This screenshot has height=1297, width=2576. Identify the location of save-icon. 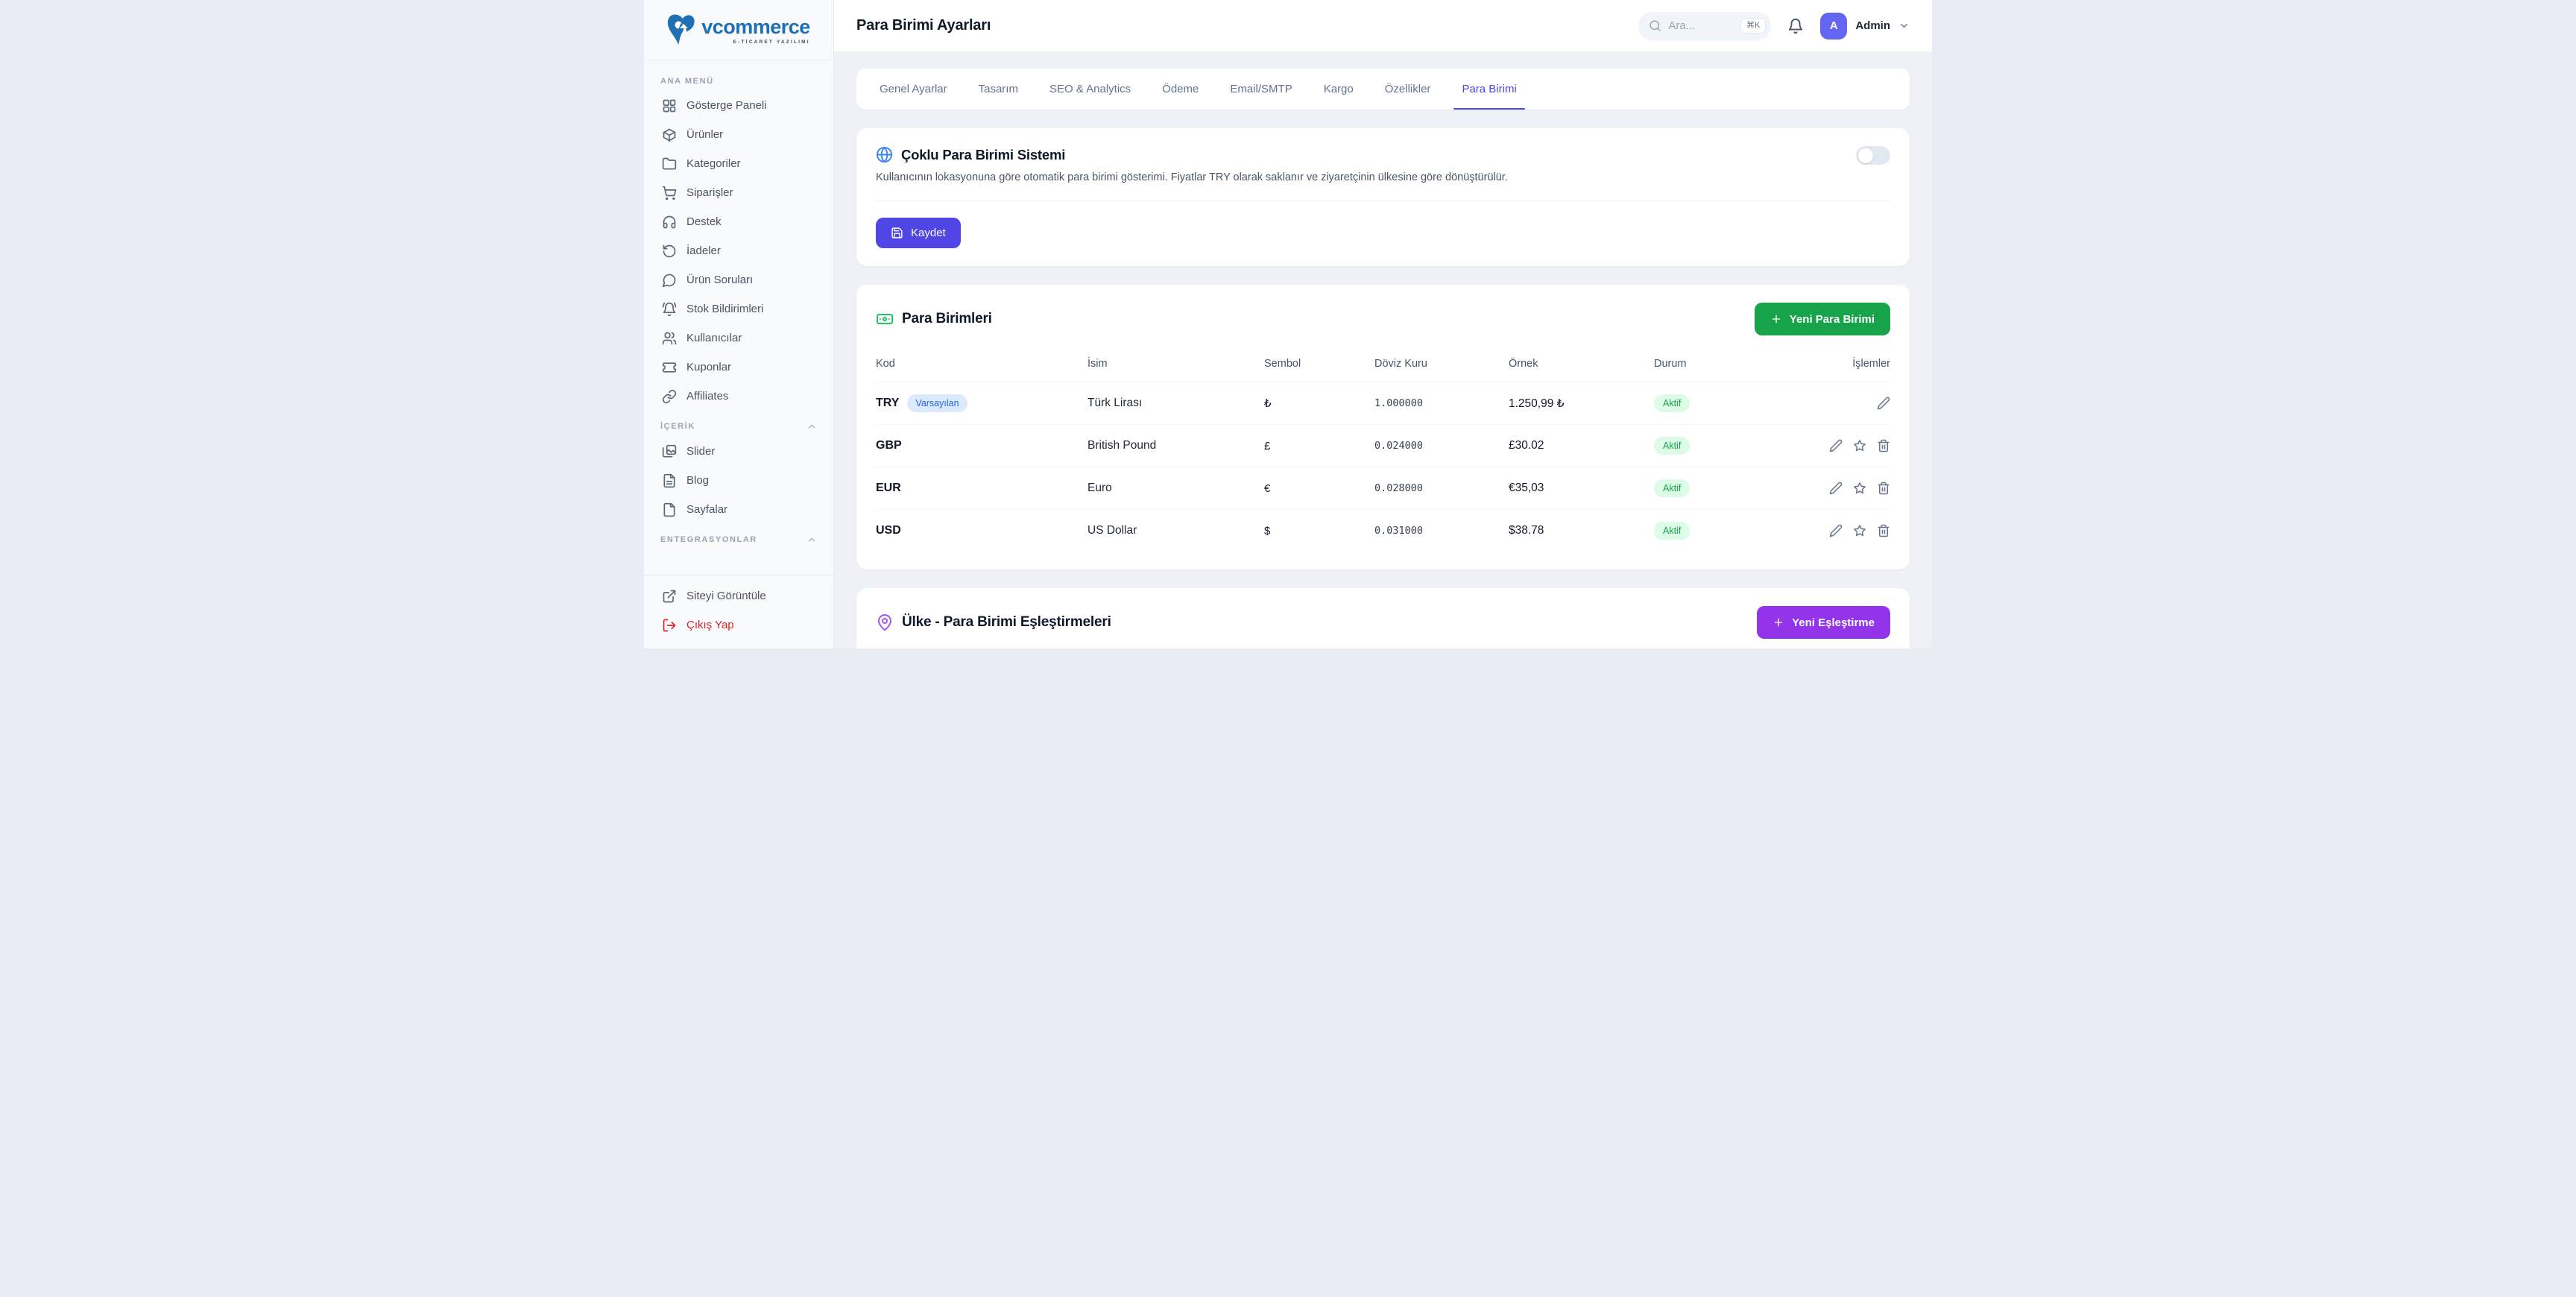
(897, 233).